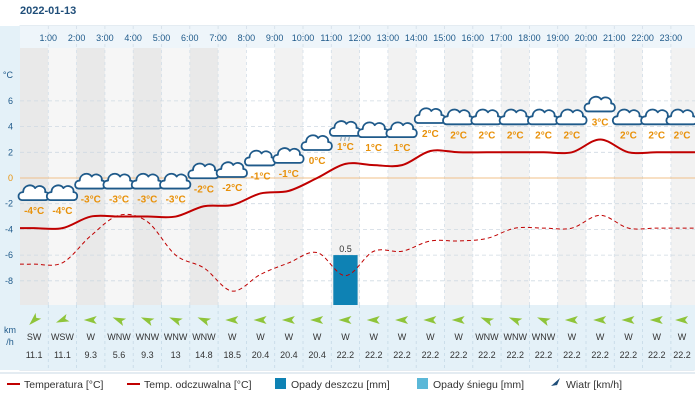  Describe the element at coordinates (9, 281) in the screenshot. I see `y-tick-label: -8` at that location.